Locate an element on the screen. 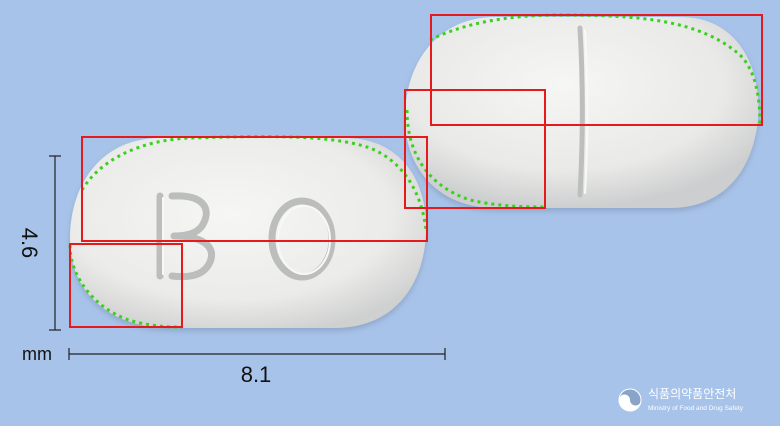 This screenshot has height=426, width=780. box-back-left is located at coordinates (475, 149).